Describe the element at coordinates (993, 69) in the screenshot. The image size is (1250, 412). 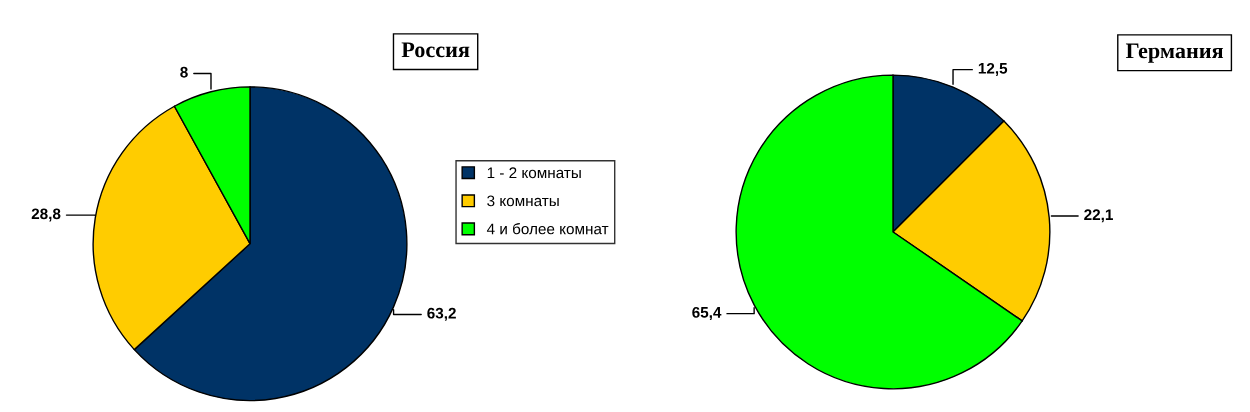
I see `data-label: 12,5` at that location.